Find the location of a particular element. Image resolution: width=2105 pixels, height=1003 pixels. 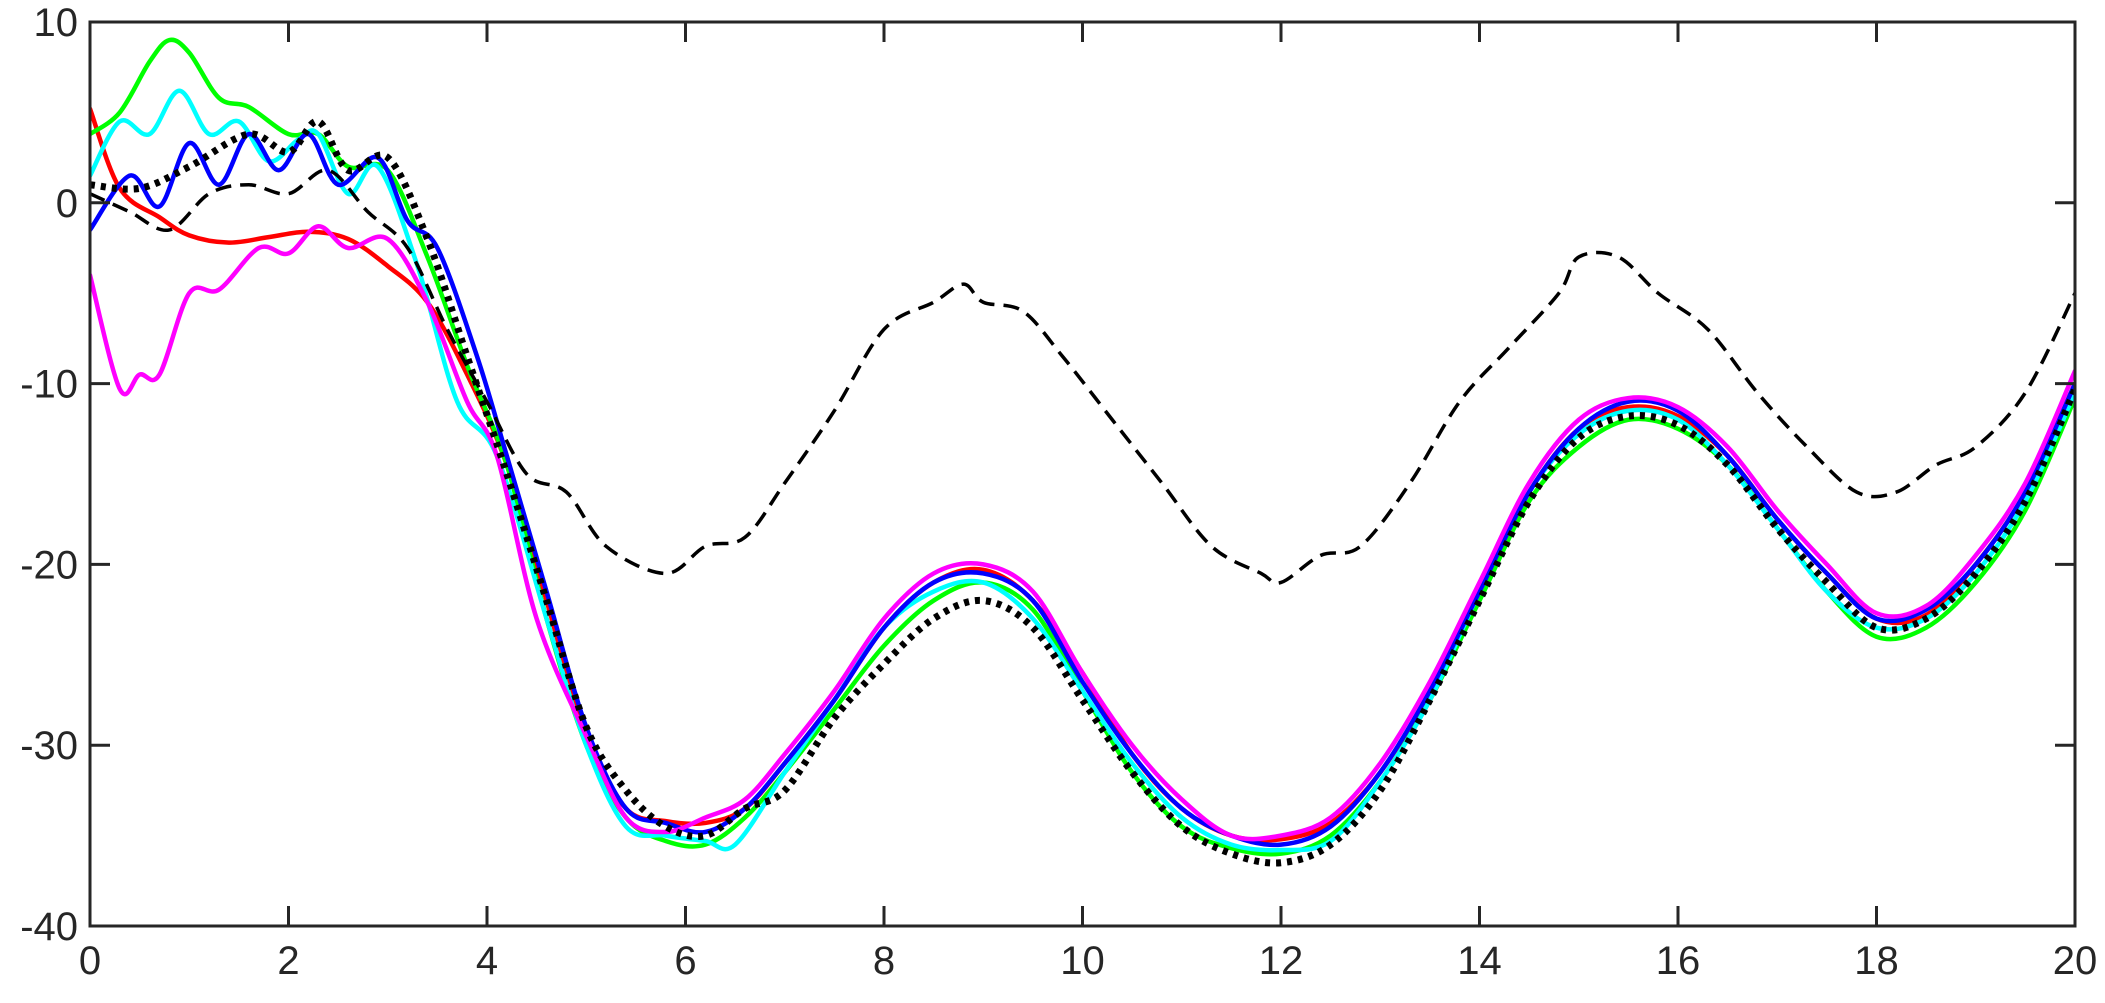

y-tick-label: -20 is located at coordinates (49, 565).